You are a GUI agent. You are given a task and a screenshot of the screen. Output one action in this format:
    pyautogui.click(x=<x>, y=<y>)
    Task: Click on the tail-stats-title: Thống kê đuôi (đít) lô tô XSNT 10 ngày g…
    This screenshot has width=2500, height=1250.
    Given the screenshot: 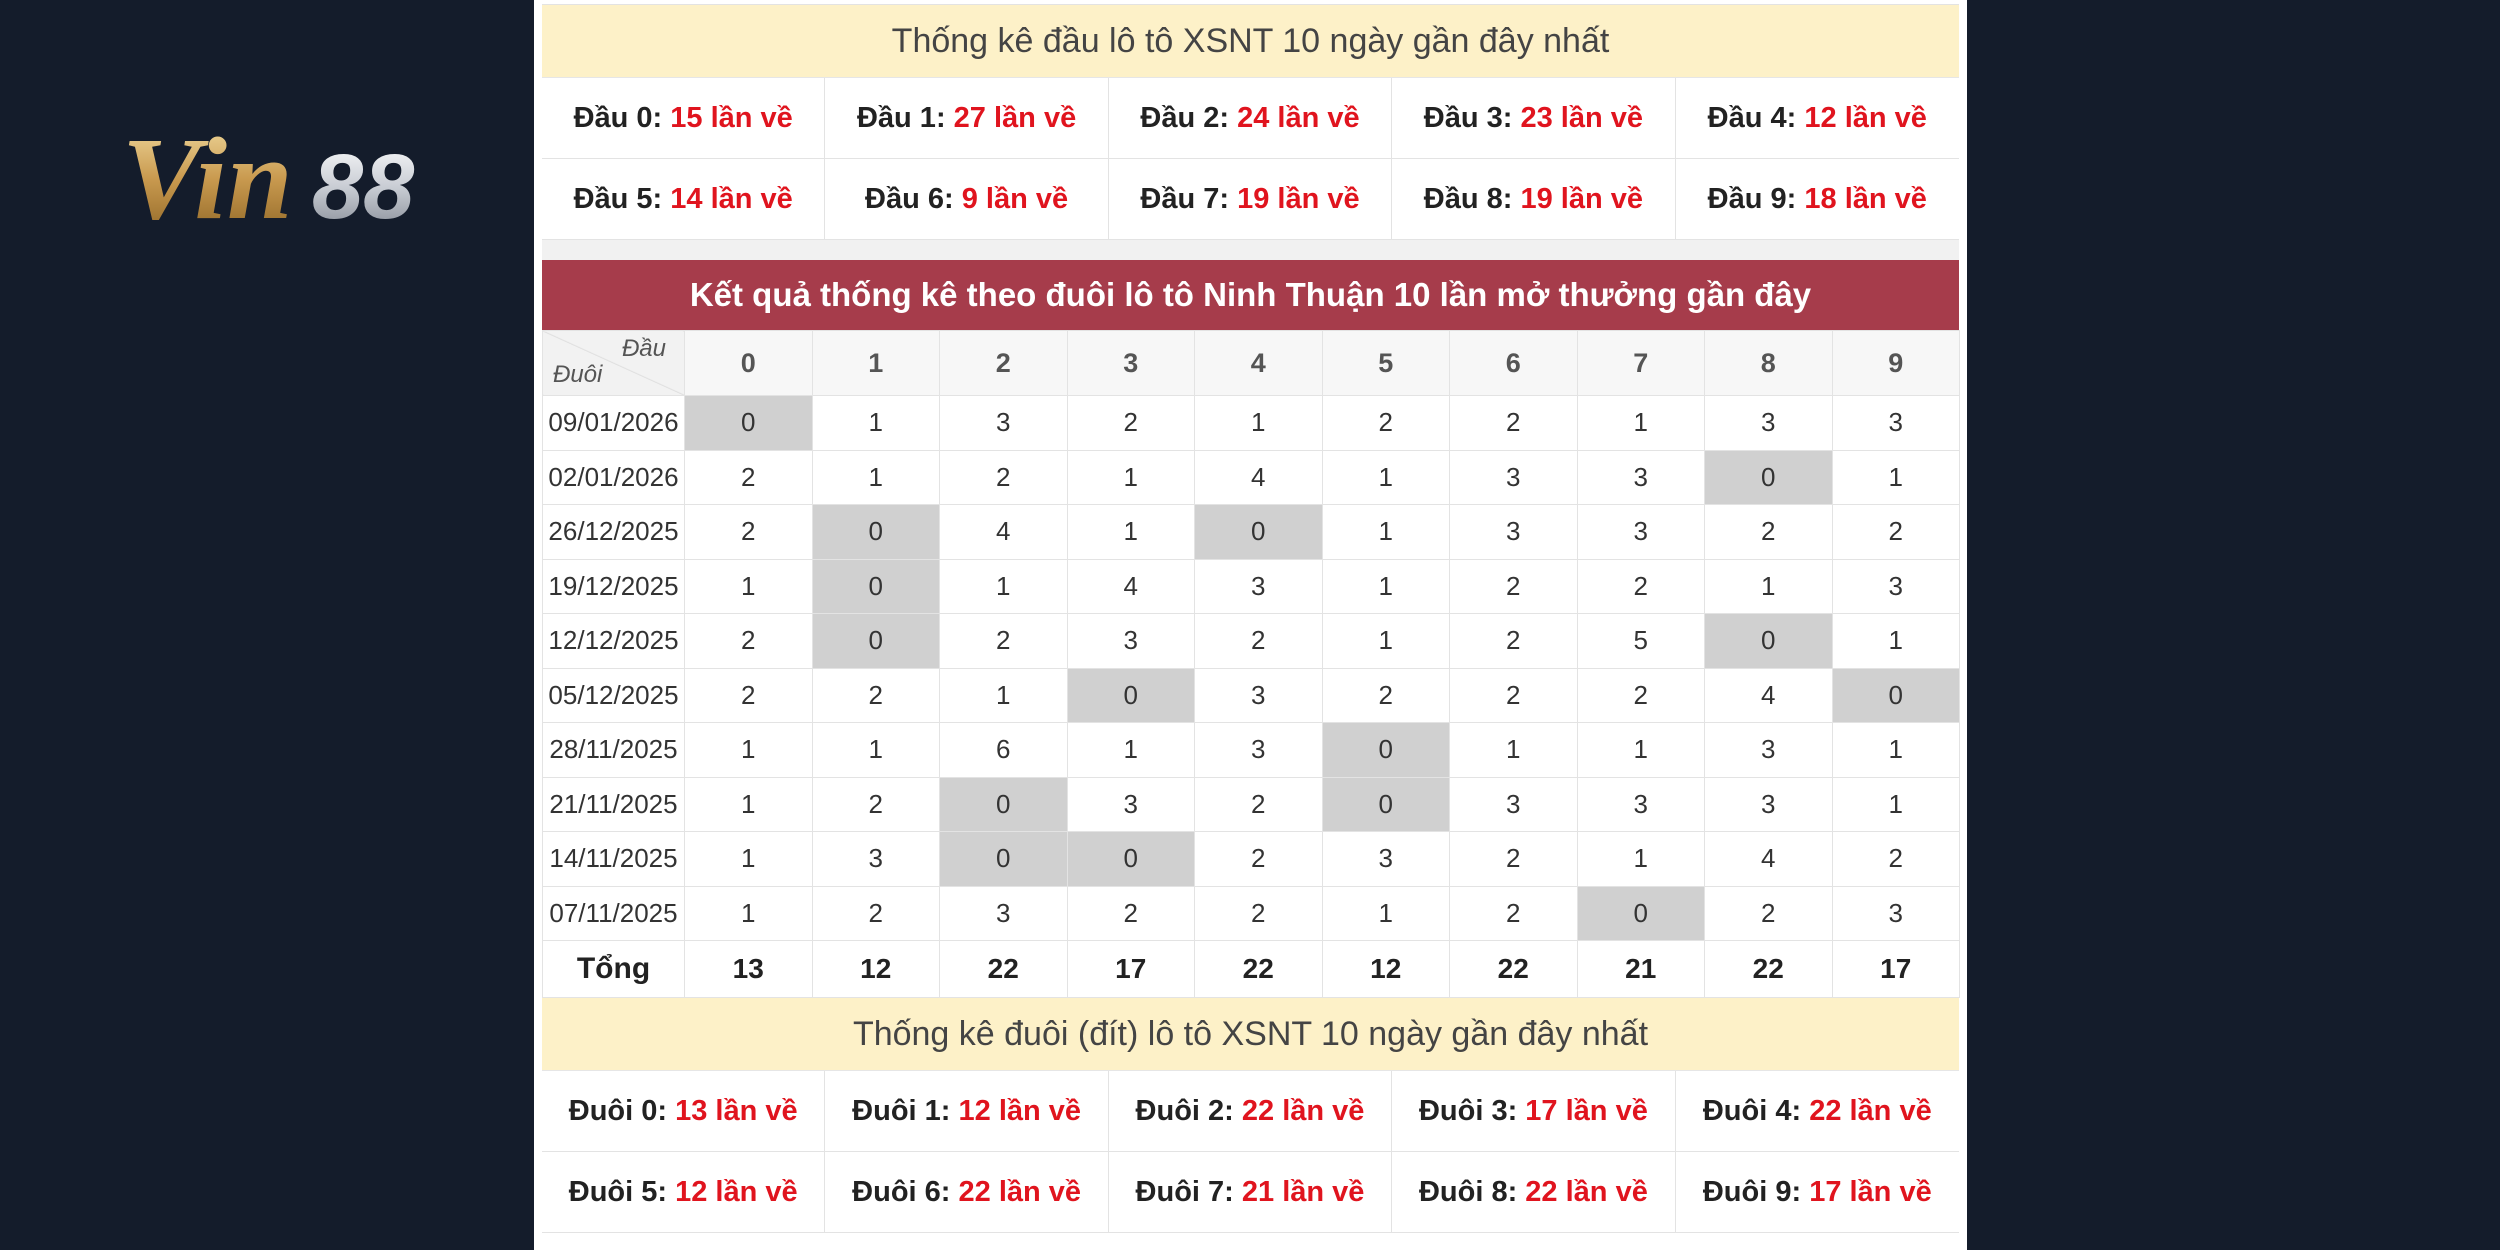 What is the action you would take?
    pyautogui.click(x=1250, y=1034)
    